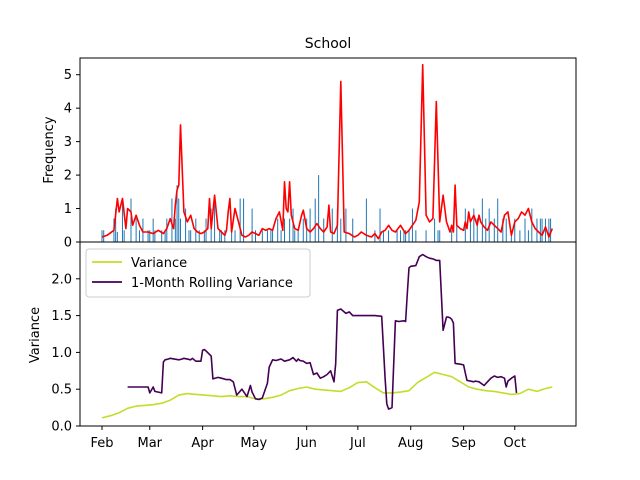  What do you see at coordinates (68, 142) in the screenshot?
I see `ytick-label: 3` at bounding box center [68, 142].